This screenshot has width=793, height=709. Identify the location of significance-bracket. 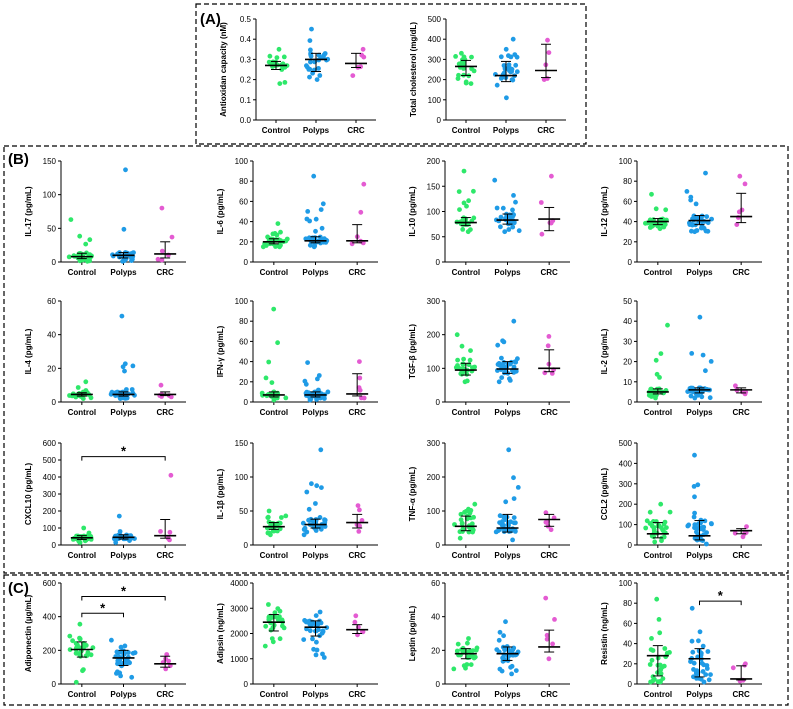
(123, 458).